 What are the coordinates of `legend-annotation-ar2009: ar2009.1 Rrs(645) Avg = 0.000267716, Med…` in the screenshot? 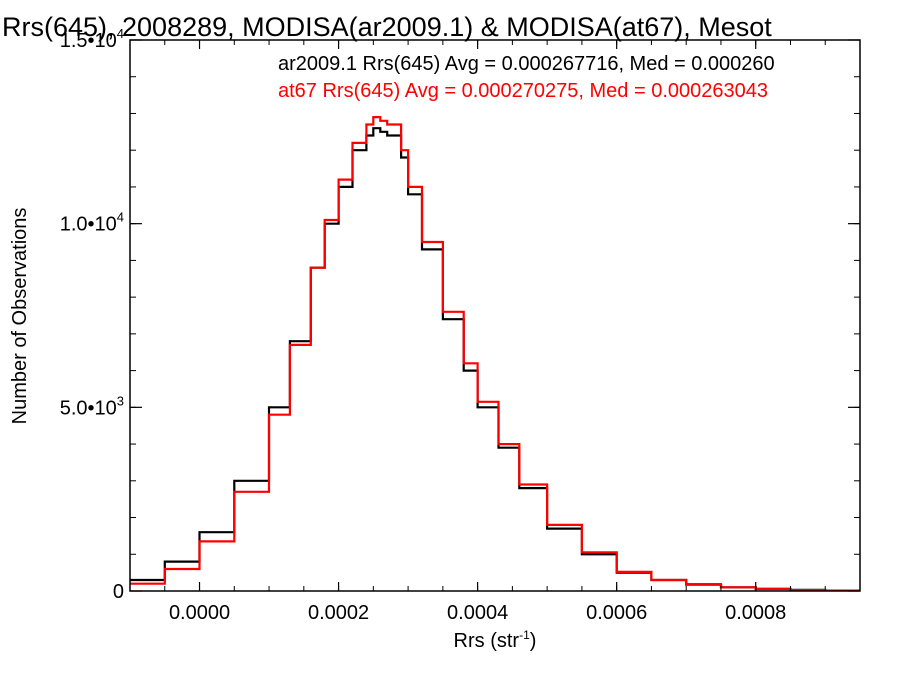 It's located at (526, 64).